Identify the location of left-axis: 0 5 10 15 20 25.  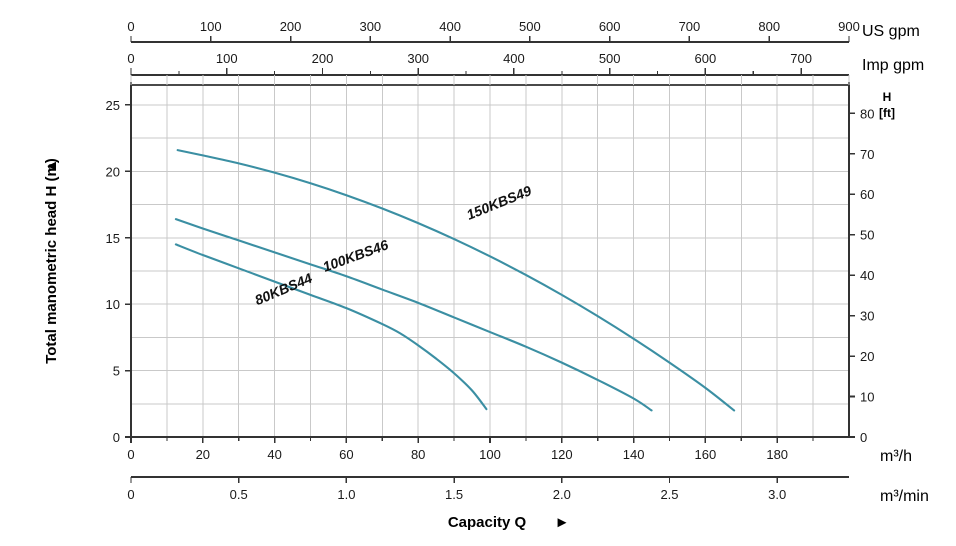
(119, 263).